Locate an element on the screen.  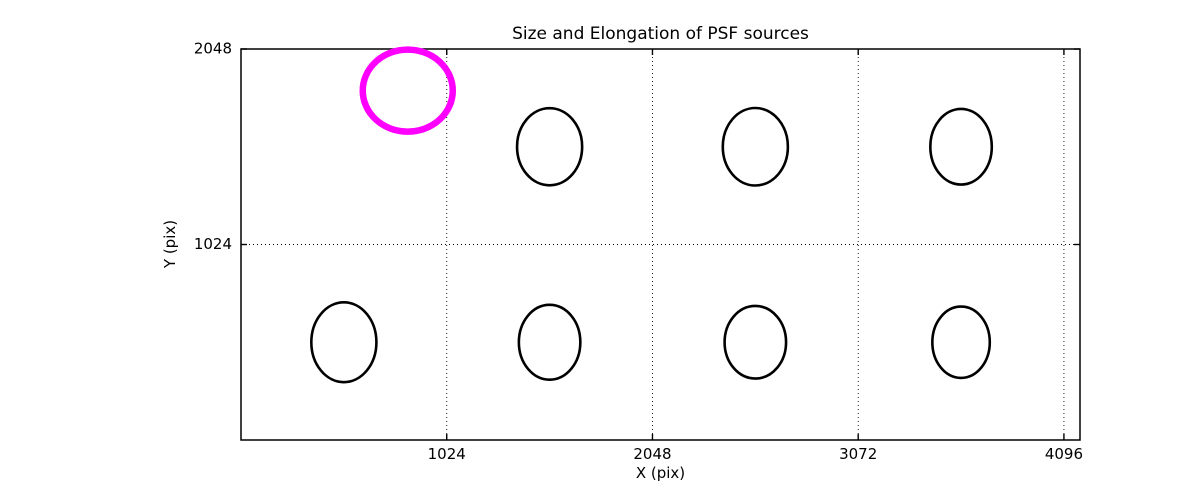
x-tick-label: 4096 is located at coordinates (1064, 454).